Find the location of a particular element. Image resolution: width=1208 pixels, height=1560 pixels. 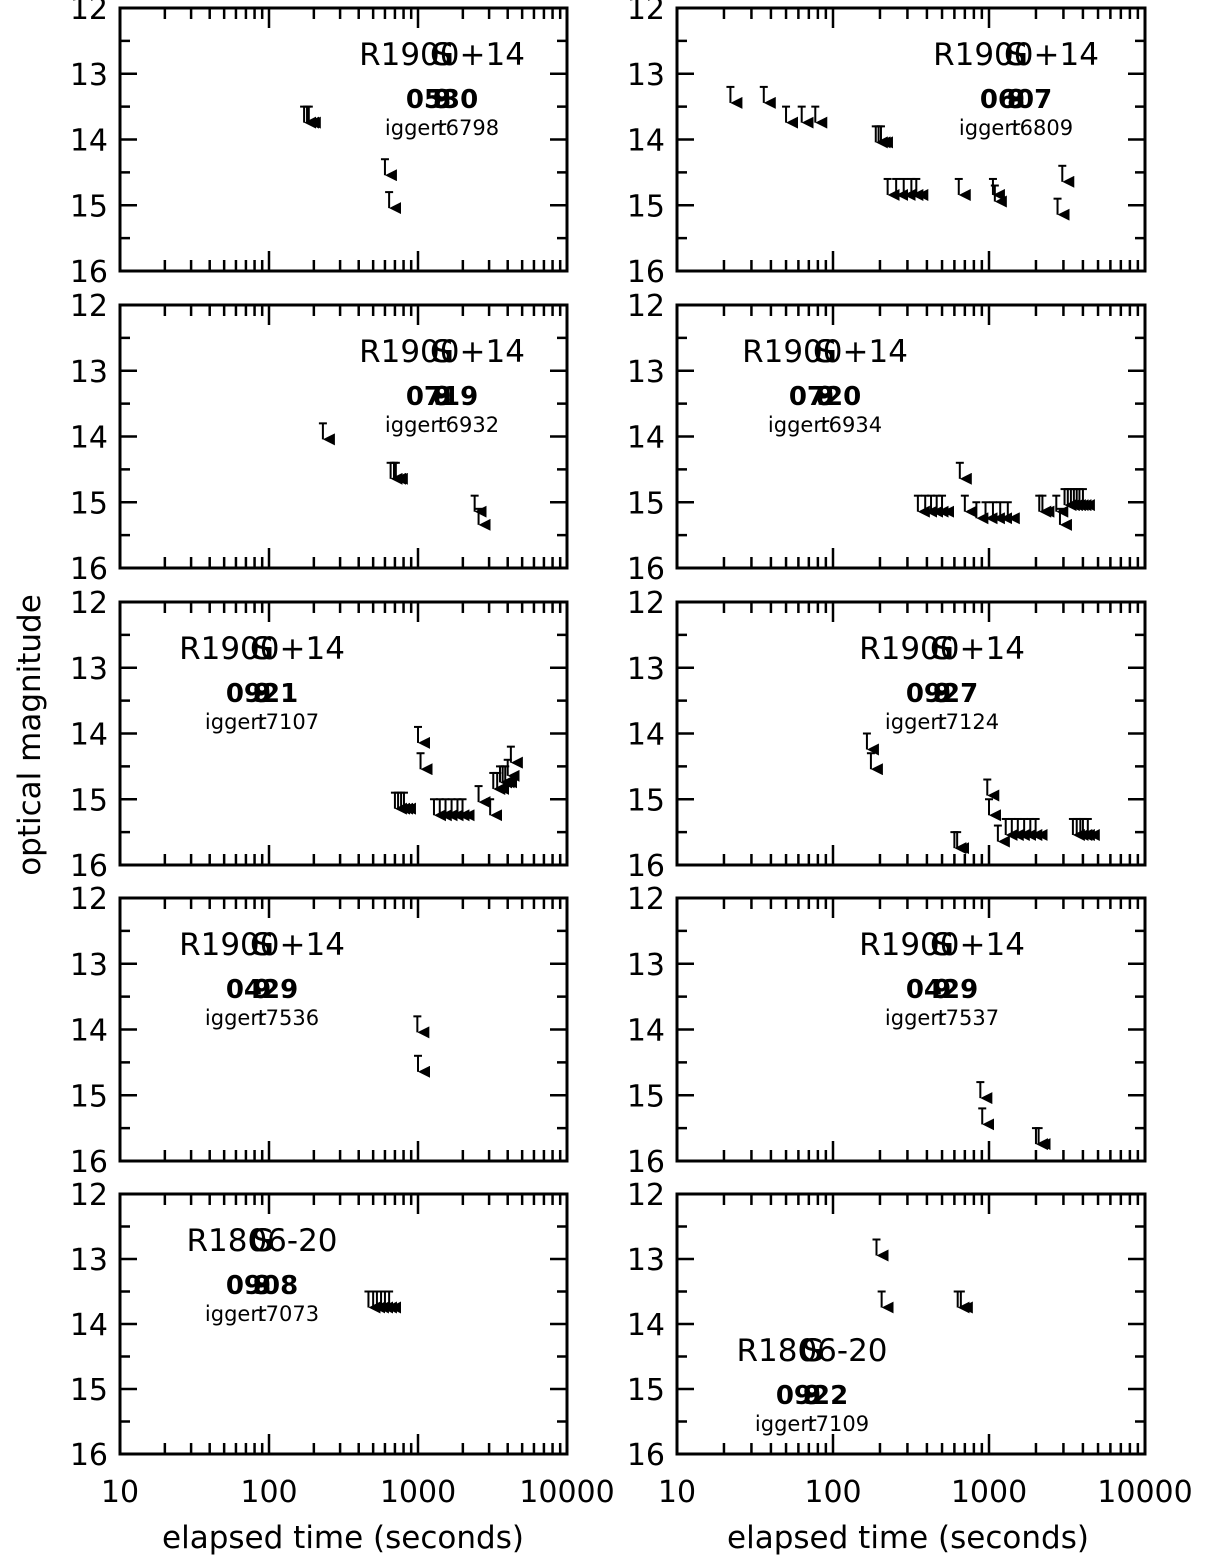

burst-date: 980908 is located at coordinates (262, 1286).